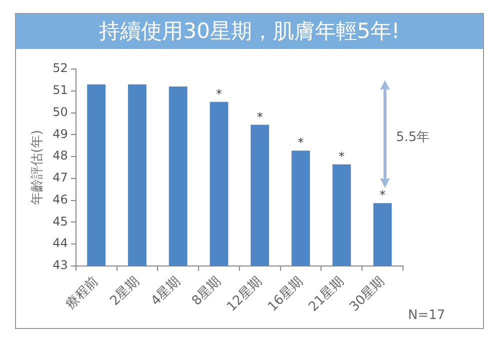 The height and width of the screenshot is (349, 499). I want to click on x-tick-label: 30星期, so click(367, 294).